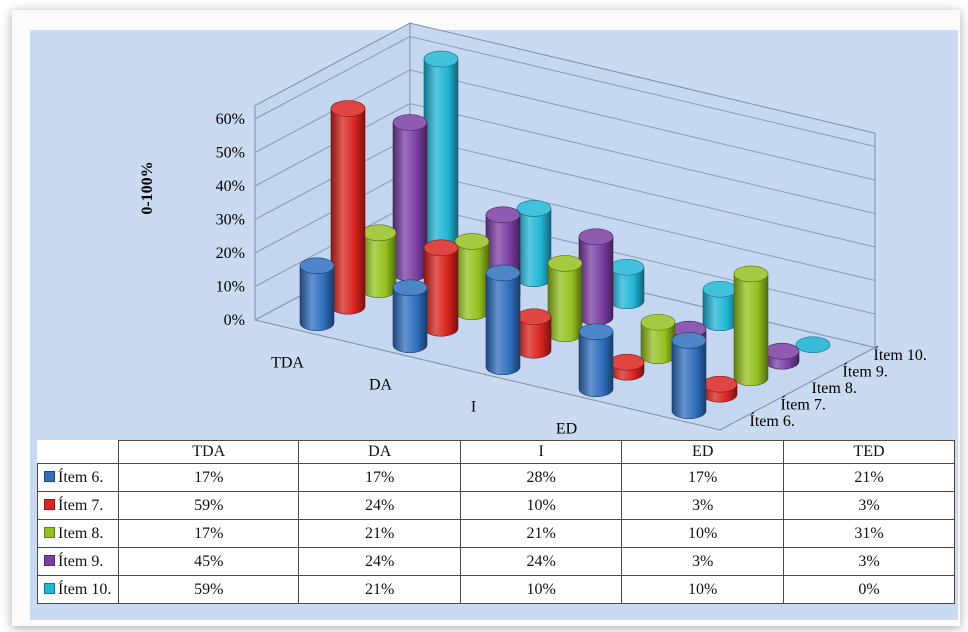 Image resolution: width=968 pixels, height=632 pixels. I want to click on table-header-row: TDA DA I ED TED, so click(496, 452).